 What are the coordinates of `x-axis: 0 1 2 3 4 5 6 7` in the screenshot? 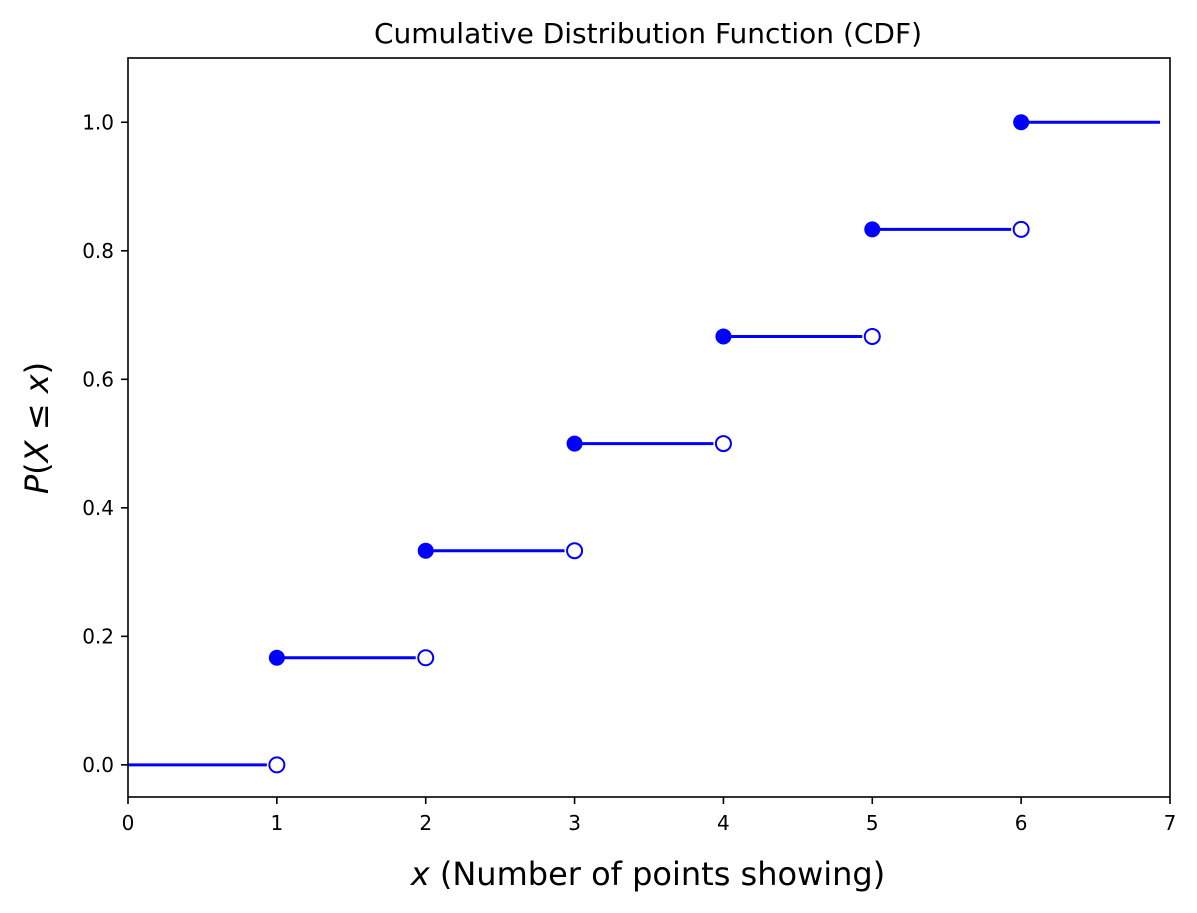 It's located at (649, 816).